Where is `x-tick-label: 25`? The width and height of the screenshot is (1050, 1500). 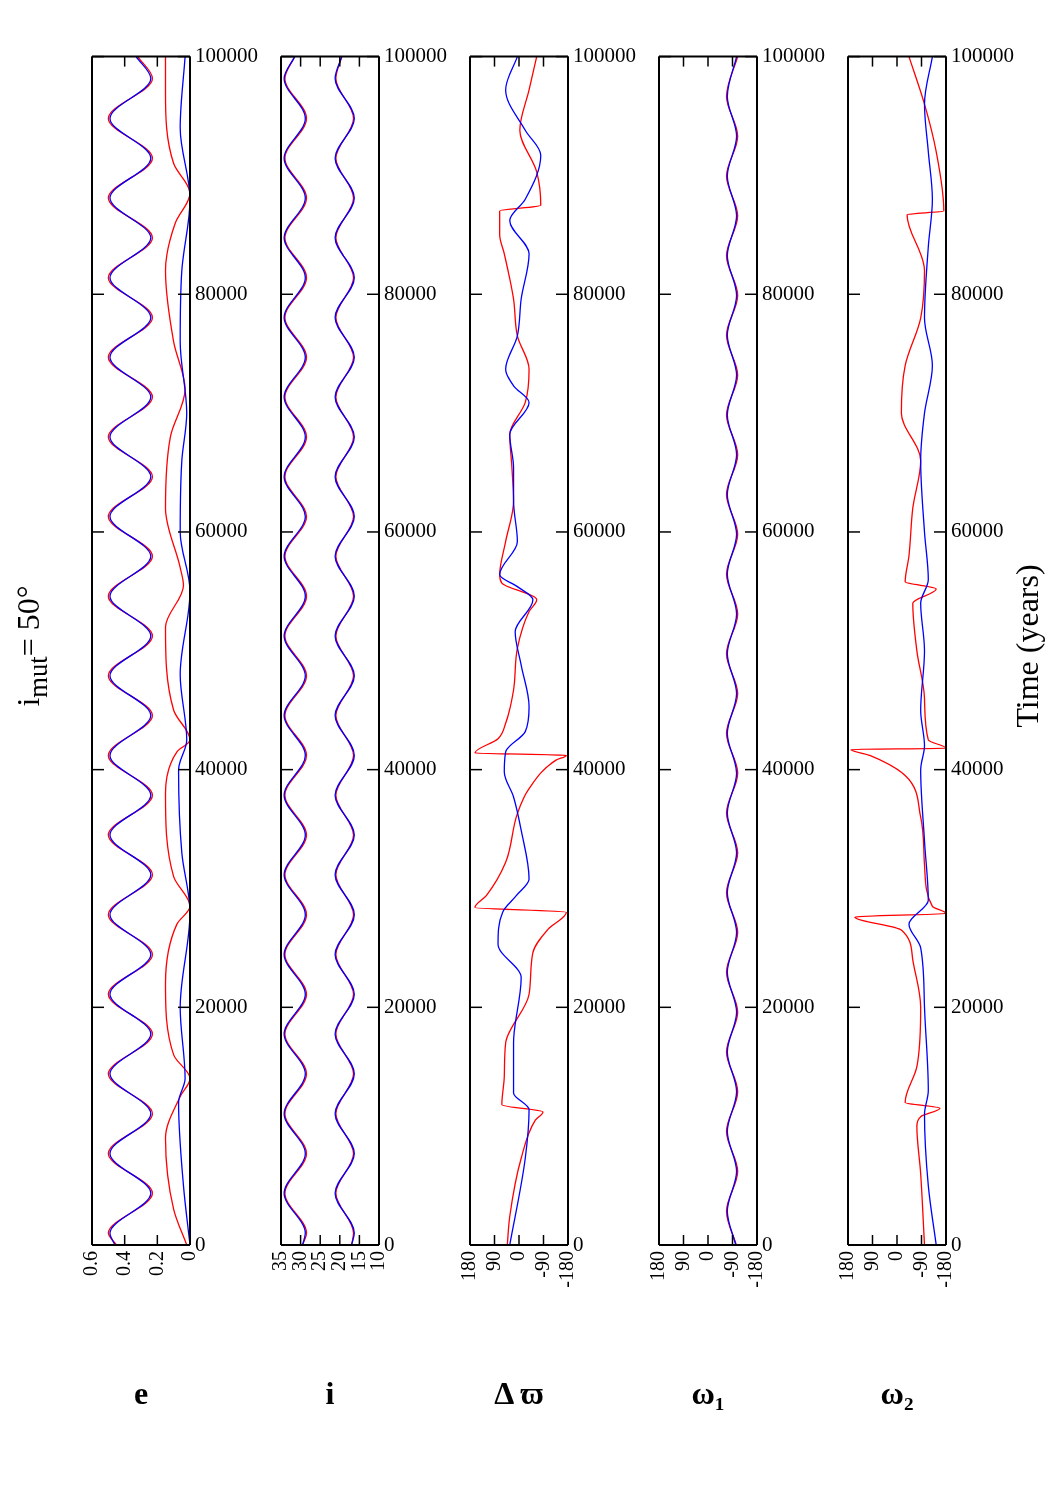
x-tick-label: 25 is located at coordinates (318, 1261).